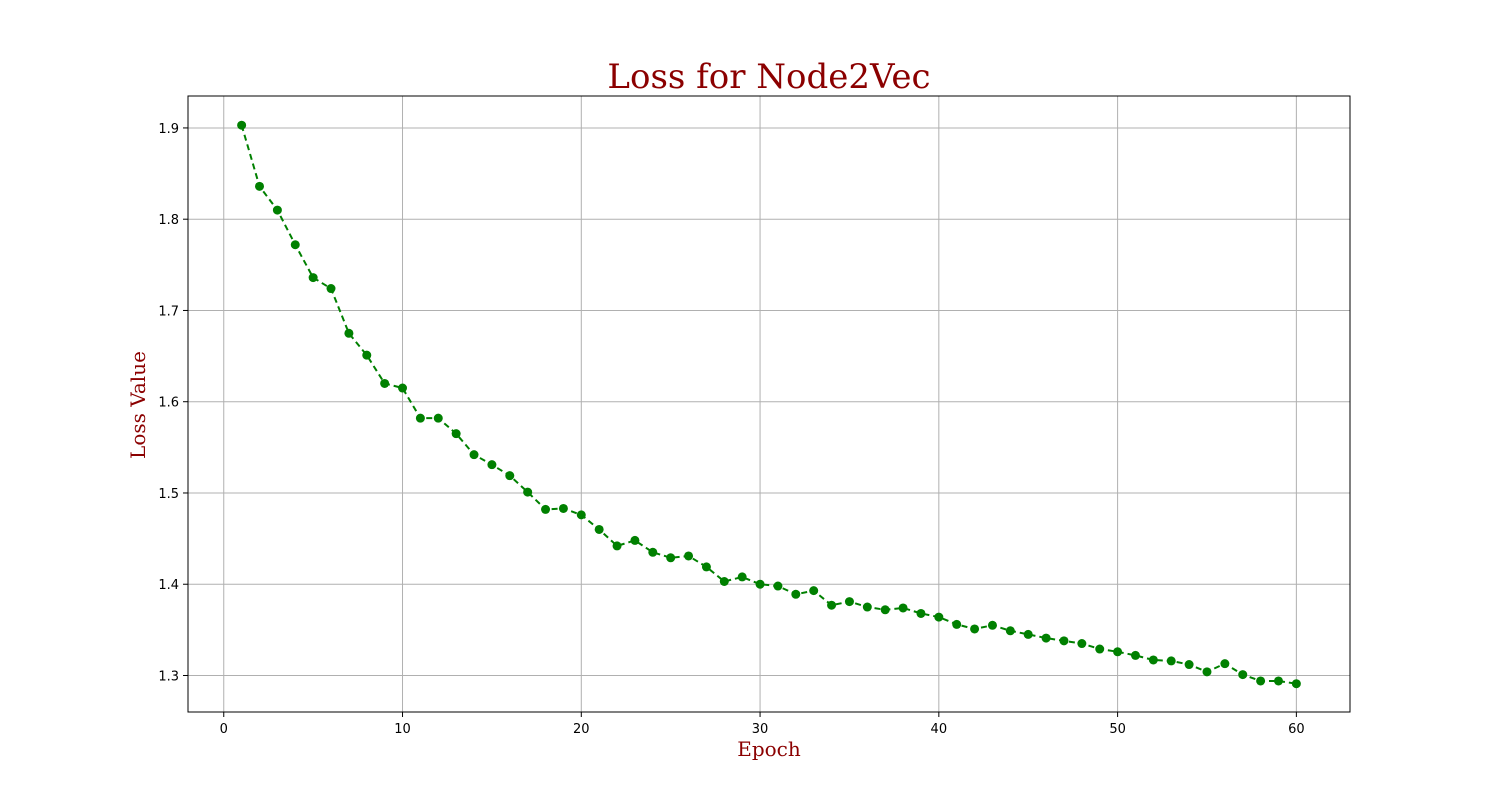 This screenshot has width=1500, height=800. Describe the element at coordinates (939, 729) in the screenshot. I see `x-tick-label: 40` at that location.